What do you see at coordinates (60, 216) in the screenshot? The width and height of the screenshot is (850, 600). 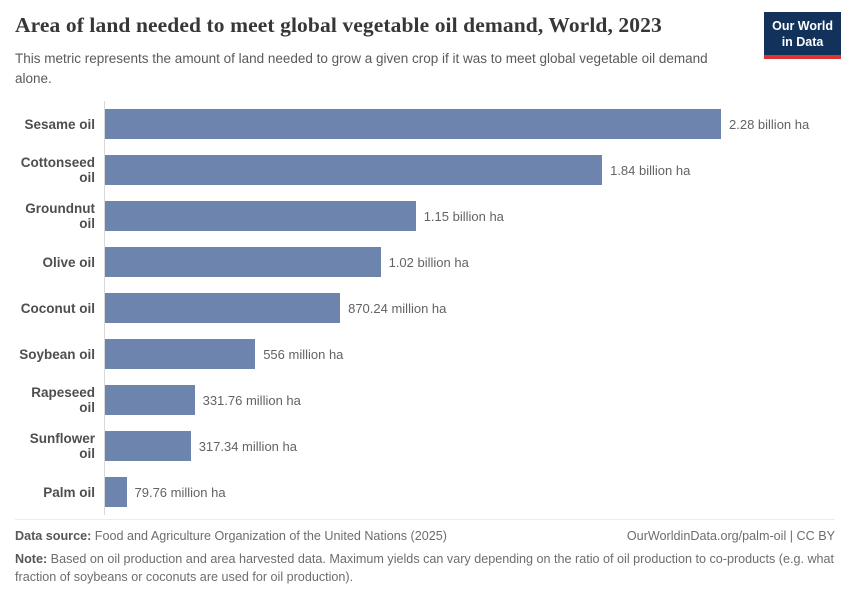 I see `category-label: Groundnut oil` at bounding box center [60, 216].